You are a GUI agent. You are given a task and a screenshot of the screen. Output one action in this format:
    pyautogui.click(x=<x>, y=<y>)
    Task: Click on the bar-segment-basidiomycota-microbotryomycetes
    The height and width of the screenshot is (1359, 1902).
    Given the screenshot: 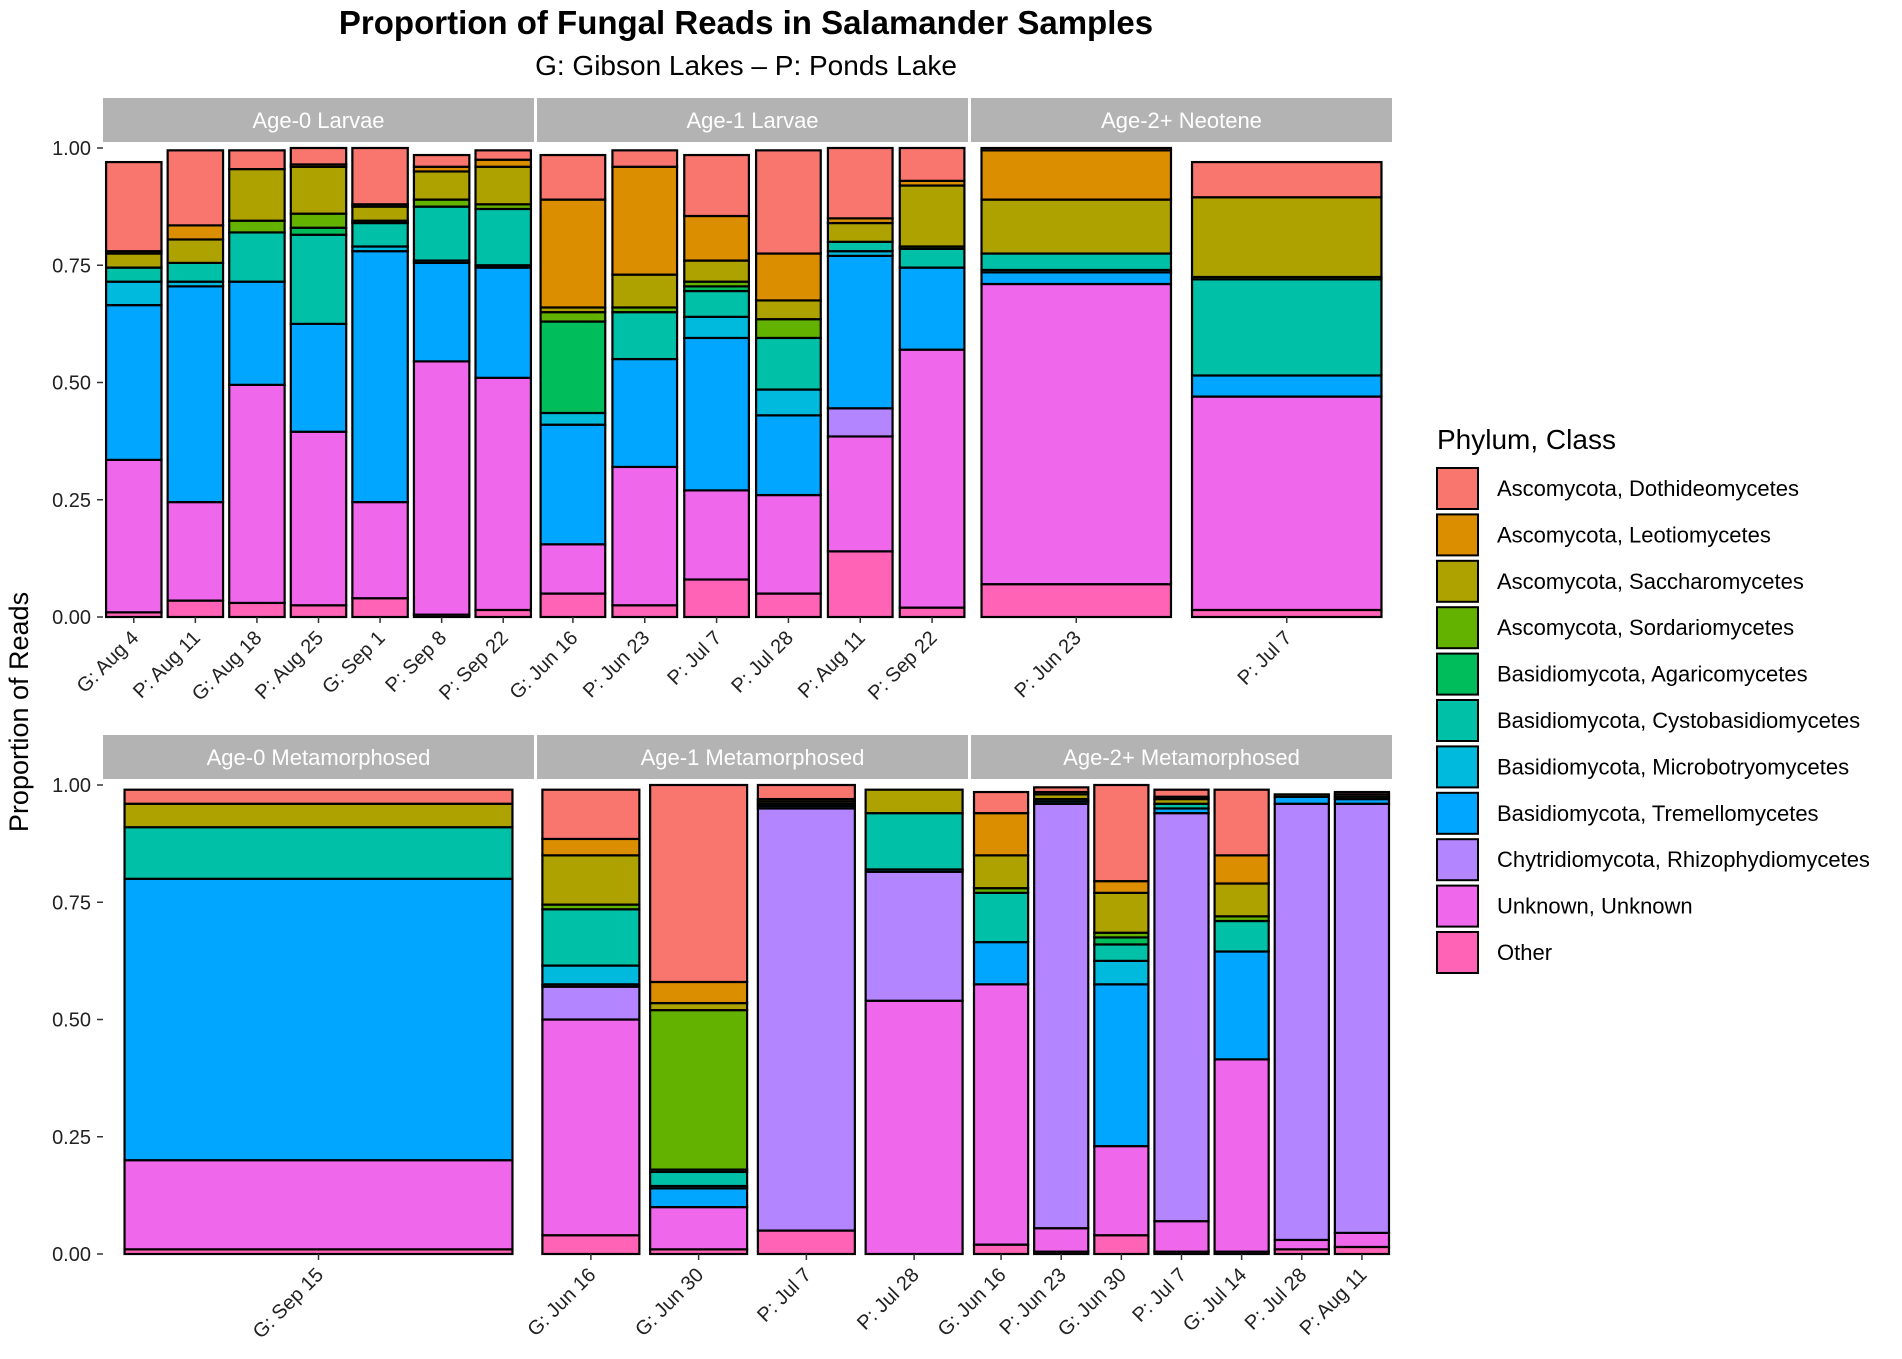 What is the action you would take?
    pyautogui.click(x=591, y=975)
    